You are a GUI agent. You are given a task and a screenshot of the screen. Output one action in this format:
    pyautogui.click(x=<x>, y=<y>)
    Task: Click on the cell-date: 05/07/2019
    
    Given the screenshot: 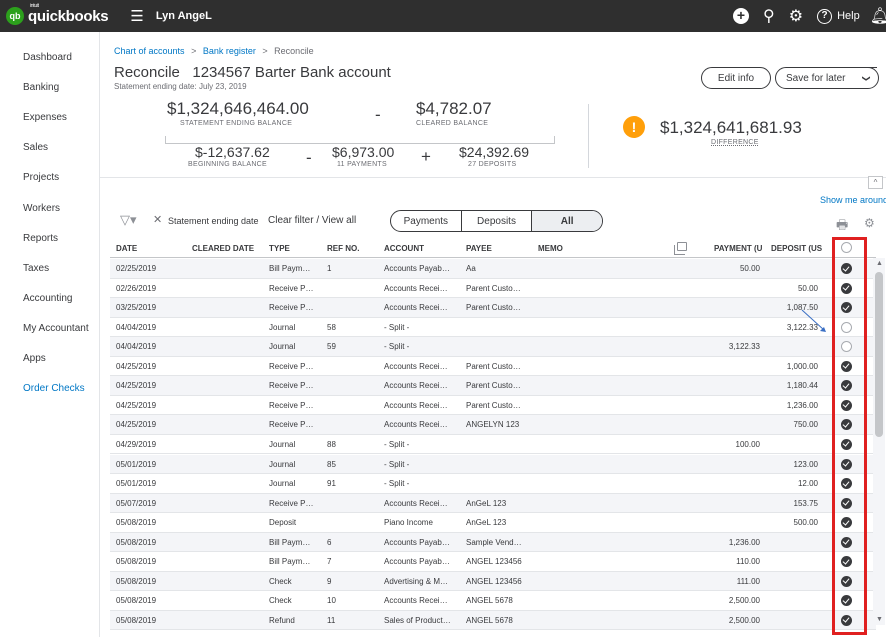 What is the action you would take?
    pyautogui.click(x=136, y=503)
    